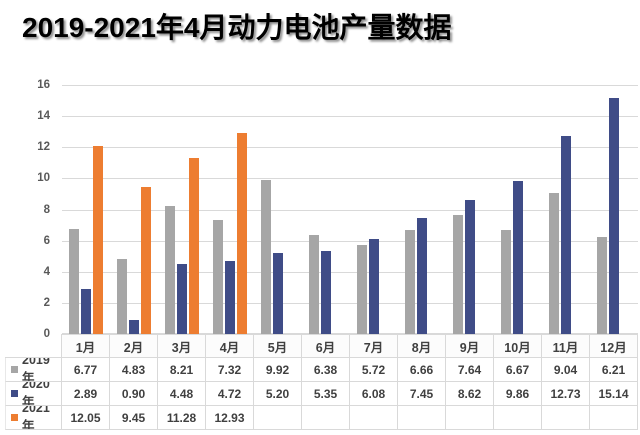 Image resolution: width=640 pixels, height=435 pixels. I want to click on bar-2021年-4月, so click(242, 233).